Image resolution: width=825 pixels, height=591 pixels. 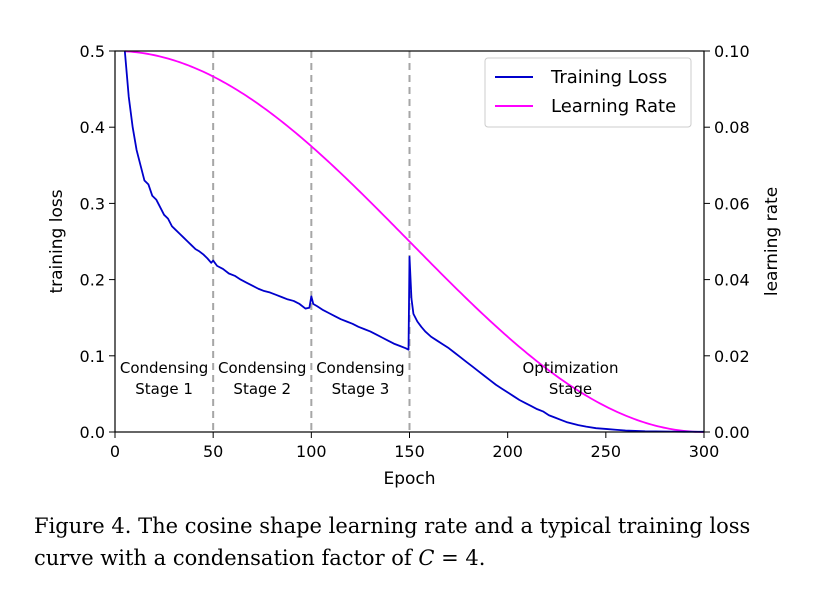 I want to click on left-y-tick-label: 0.3, so click(x=92, y=203).